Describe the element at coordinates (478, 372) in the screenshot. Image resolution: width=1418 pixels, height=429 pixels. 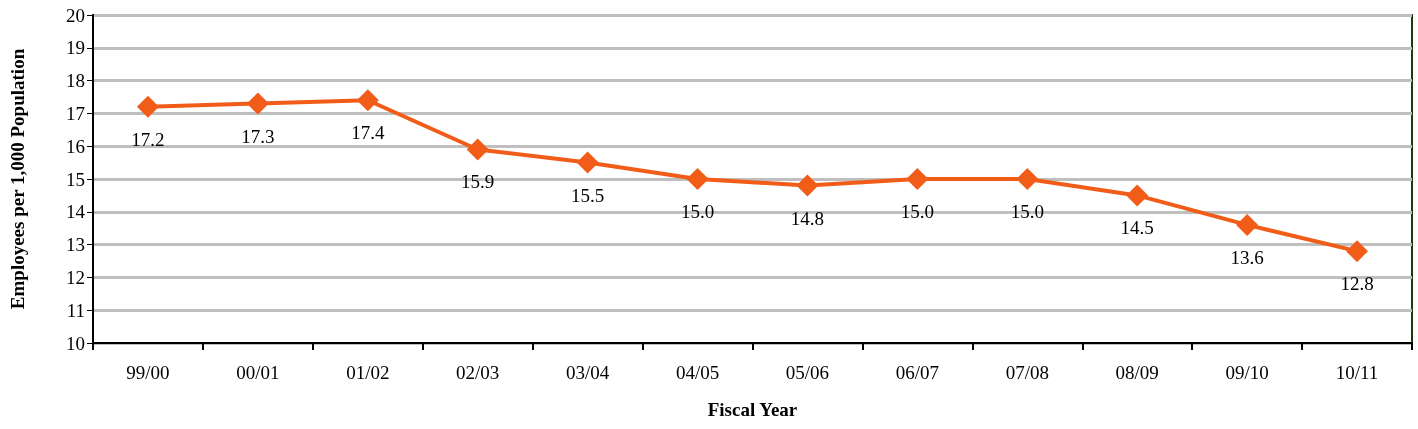
I see `x-tick-label: 02/03` at that location.